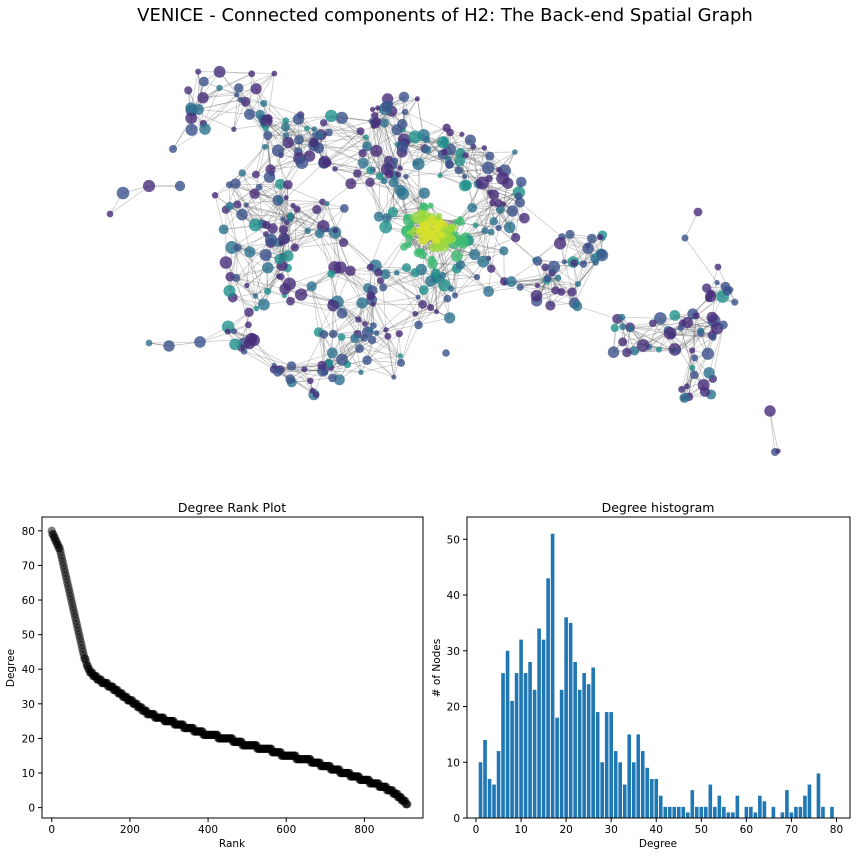  What do you see at coordinates (229, 667) in the screenshot?
I see `rank-points` at bounding box center [229, 667].